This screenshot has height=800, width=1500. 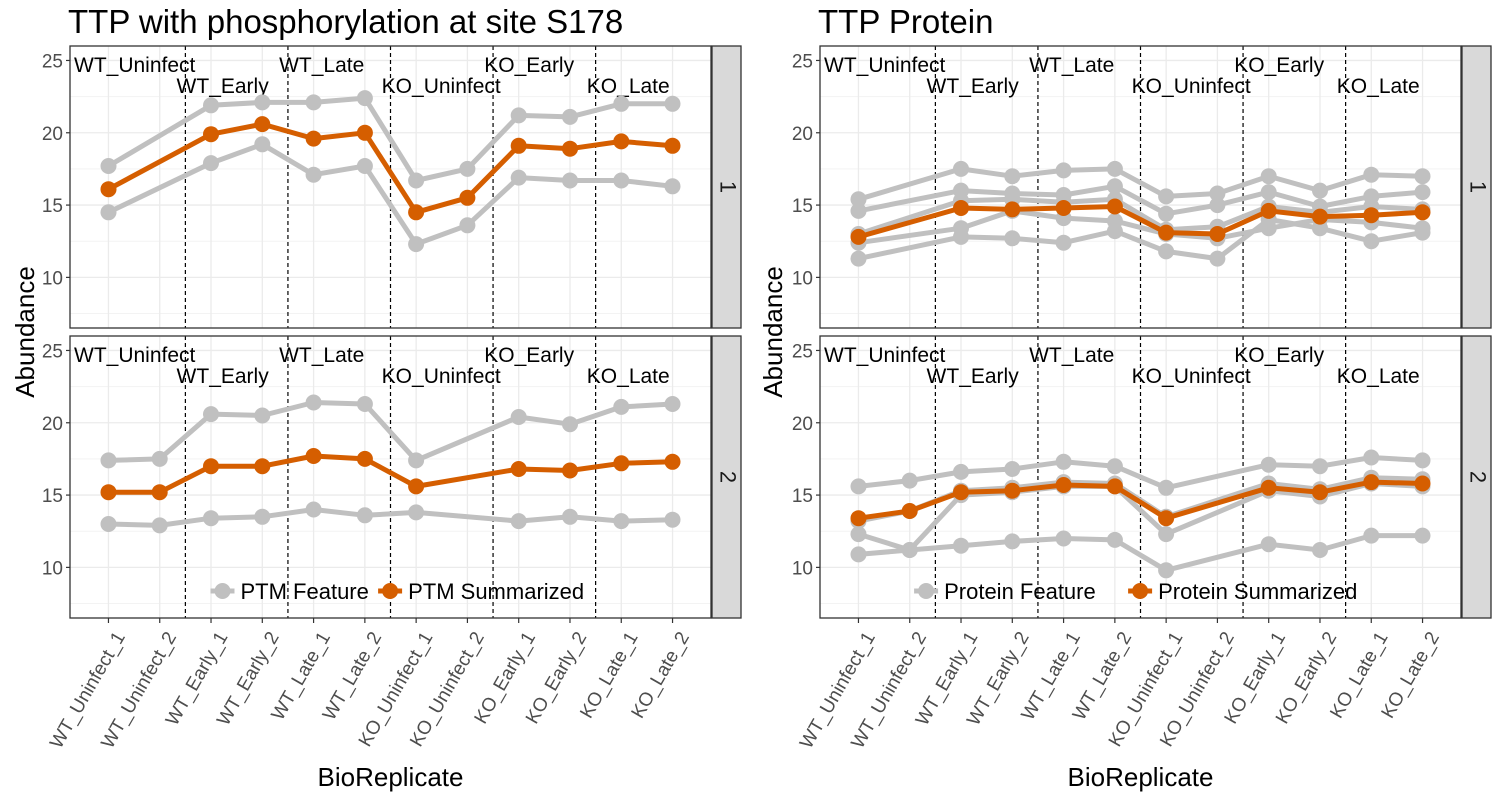 I want to click on condition-label: KO_Uninfect, so click(x=1191, y=376).